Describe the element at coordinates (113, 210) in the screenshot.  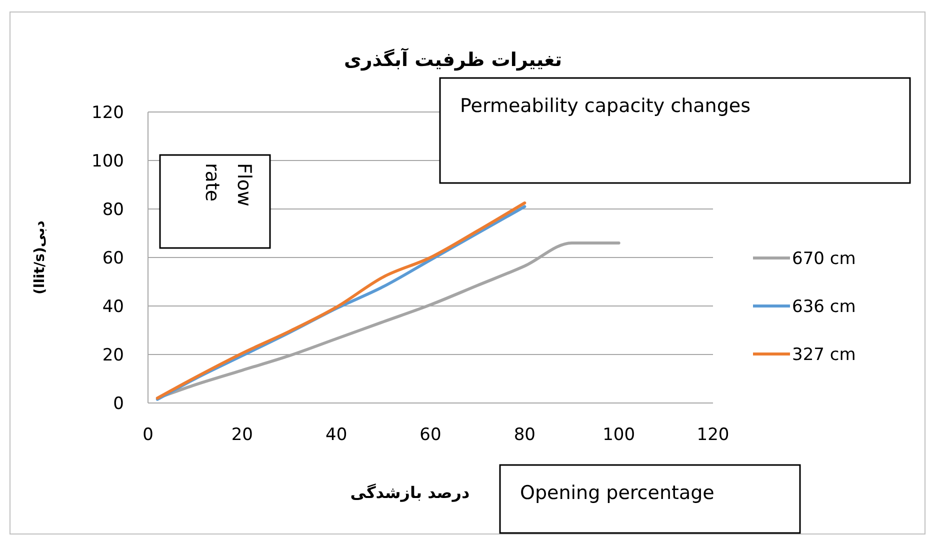
I see `y-tick-label: 80` at that location.